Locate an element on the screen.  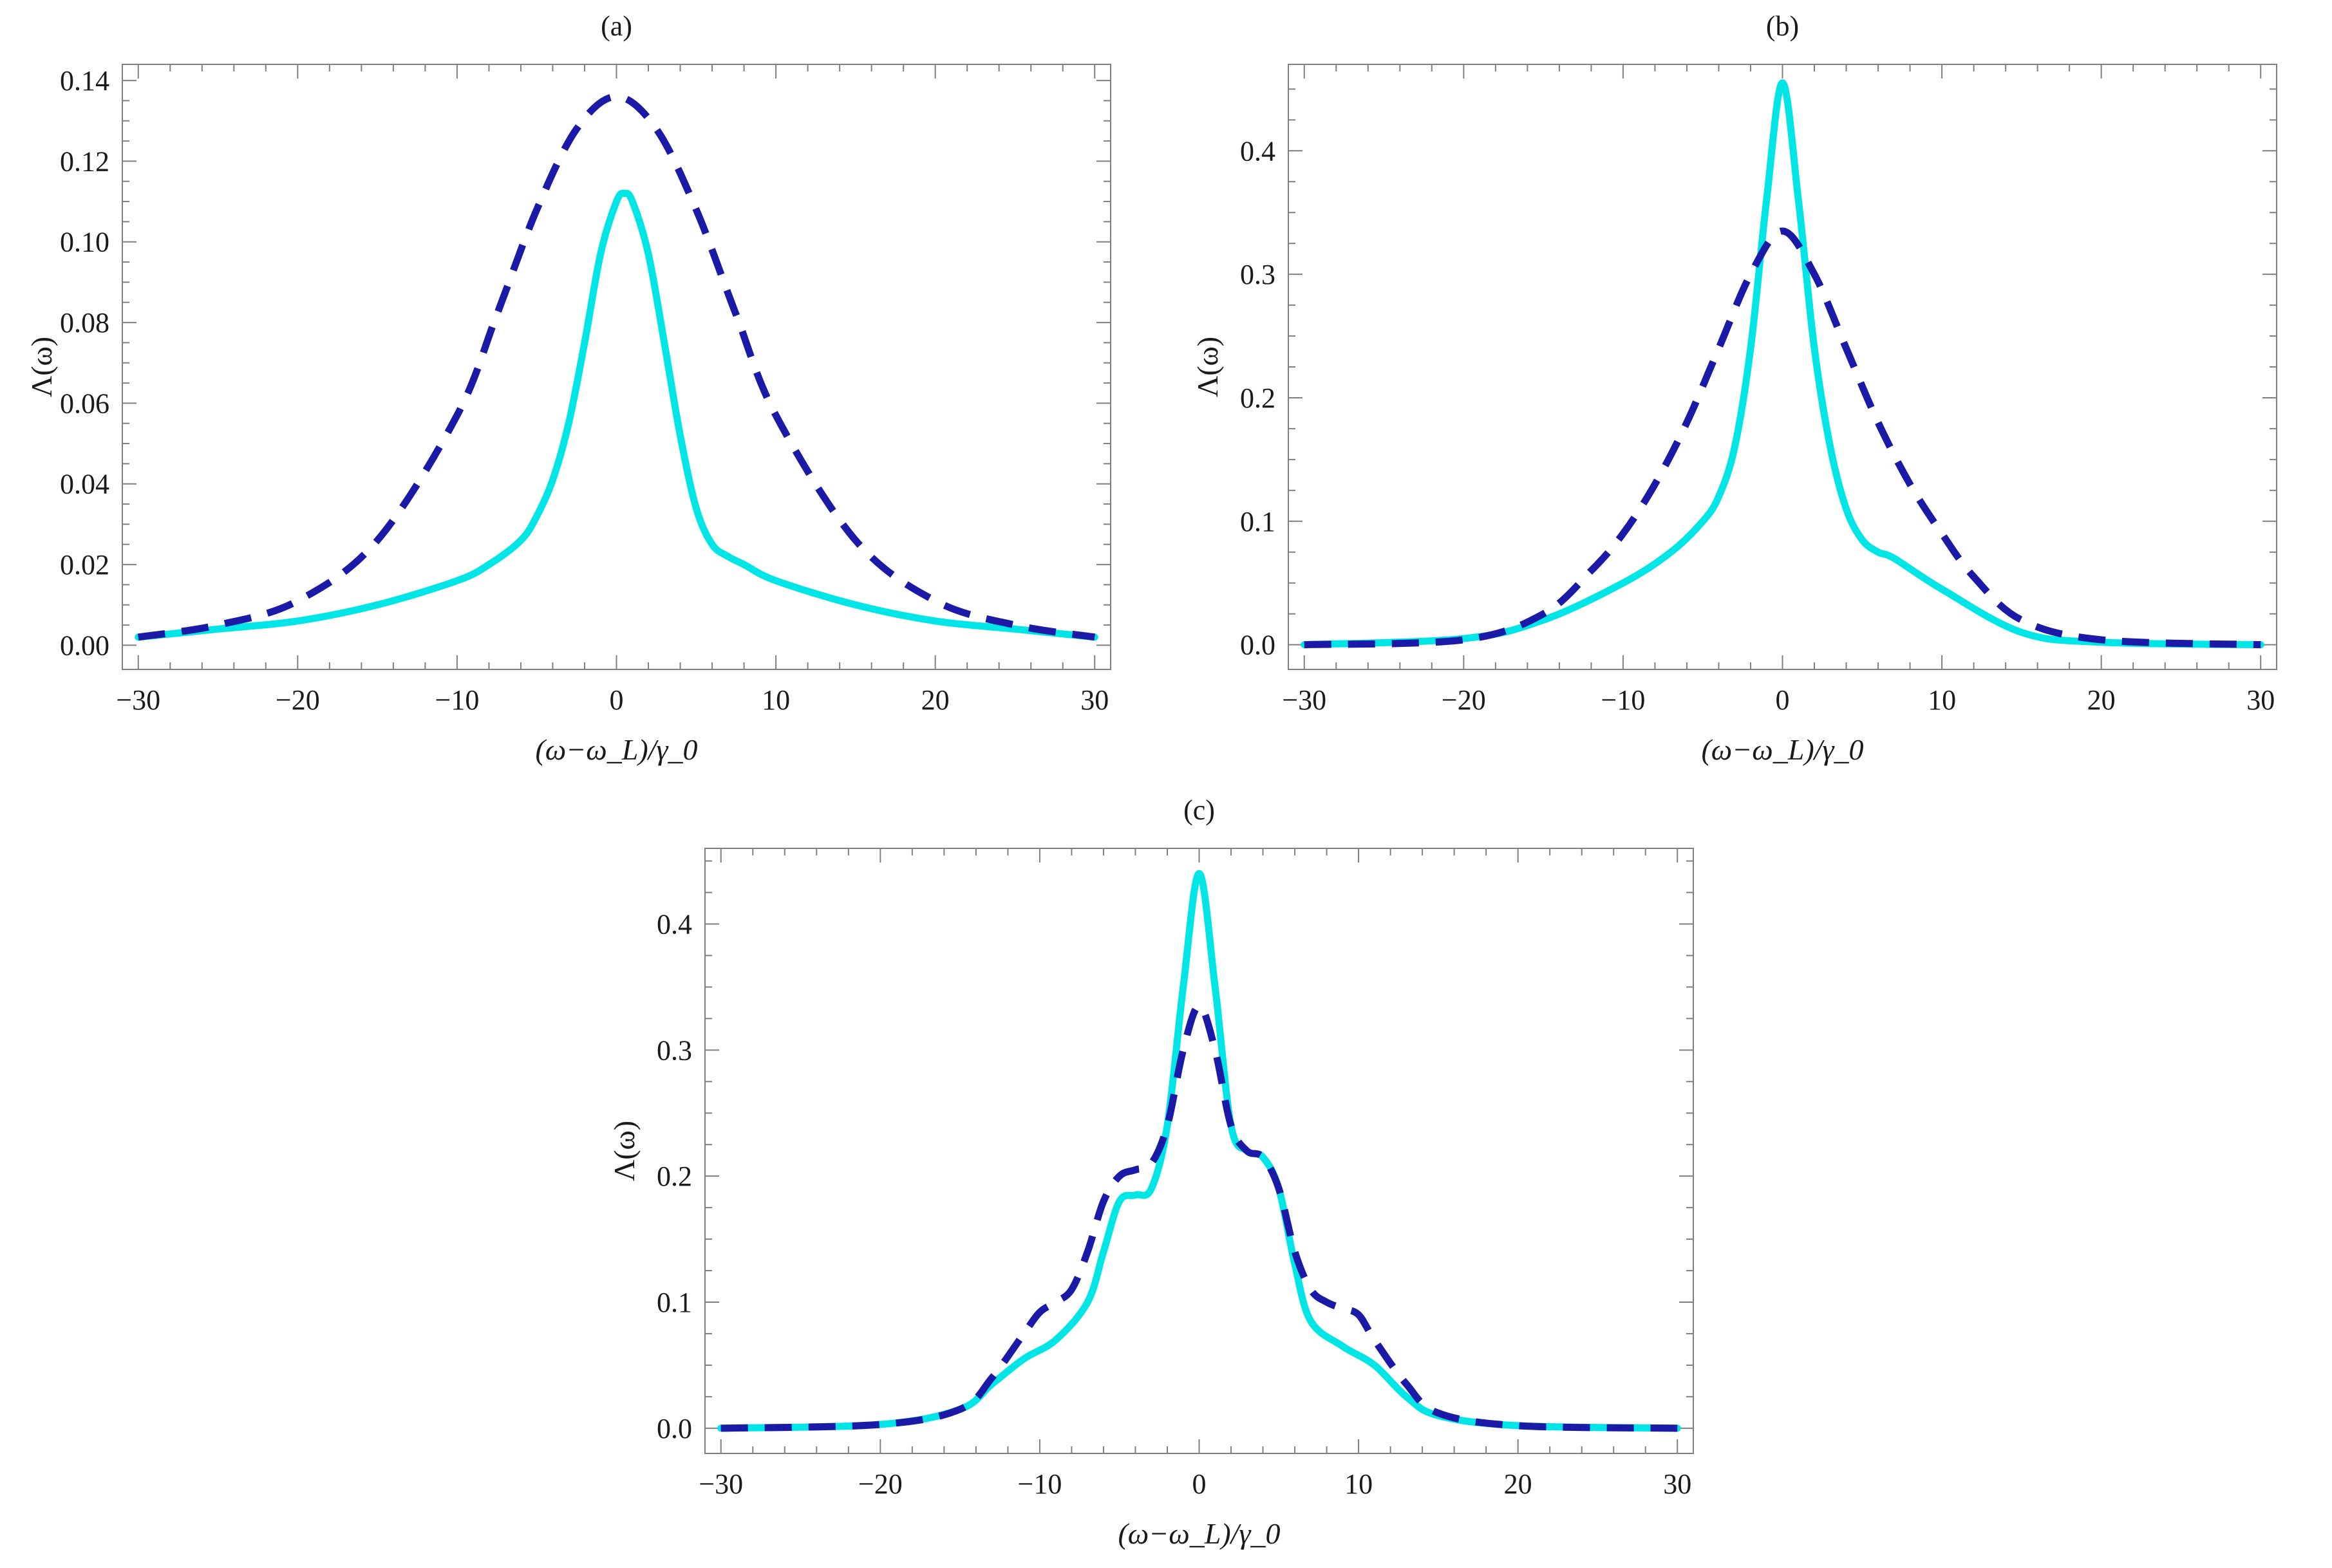
chart-b-ytick-label: 0.4 is located at coordinates (1257, 151).